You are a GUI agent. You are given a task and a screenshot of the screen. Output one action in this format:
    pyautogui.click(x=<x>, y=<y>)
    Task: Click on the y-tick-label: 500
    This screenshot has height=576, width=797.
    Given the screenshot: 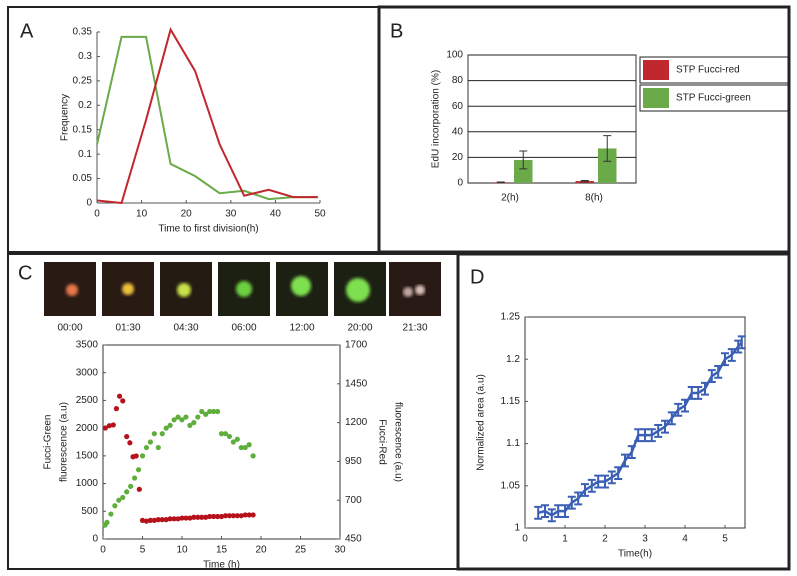 What is the action you would take?
    pyautogui.click(x=89, y=511)
    